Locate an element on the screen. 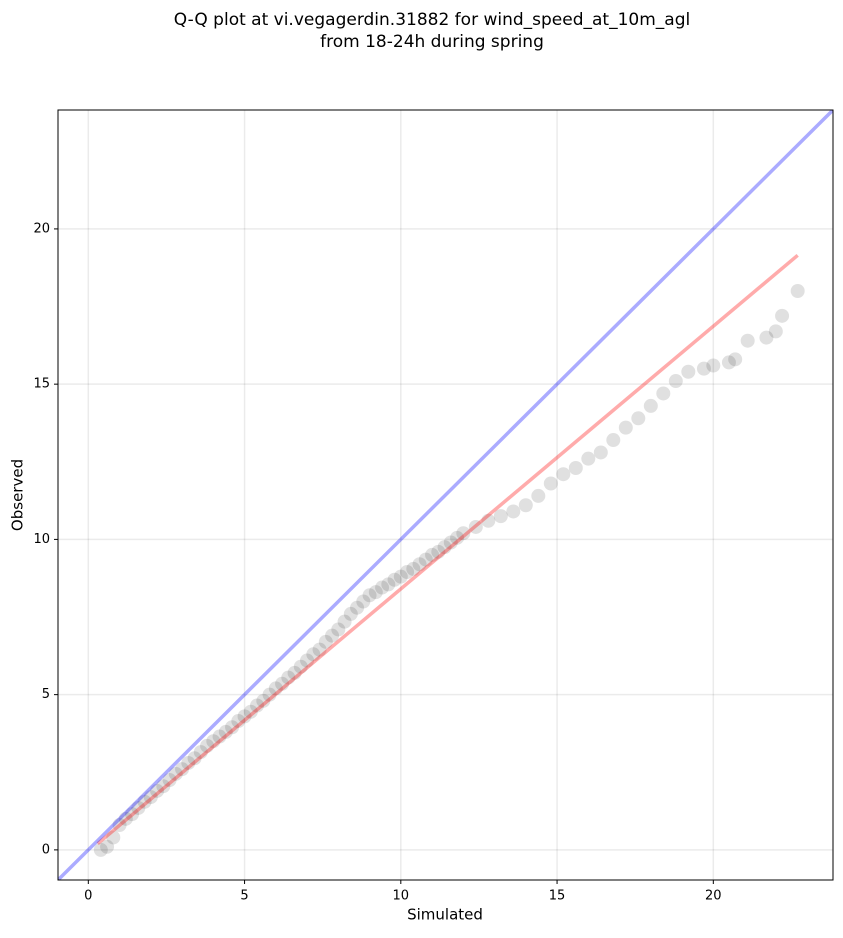 The width and height of the screenshot is (843, 938). y-tick-label: 5 is located at coordinates (46, 694).